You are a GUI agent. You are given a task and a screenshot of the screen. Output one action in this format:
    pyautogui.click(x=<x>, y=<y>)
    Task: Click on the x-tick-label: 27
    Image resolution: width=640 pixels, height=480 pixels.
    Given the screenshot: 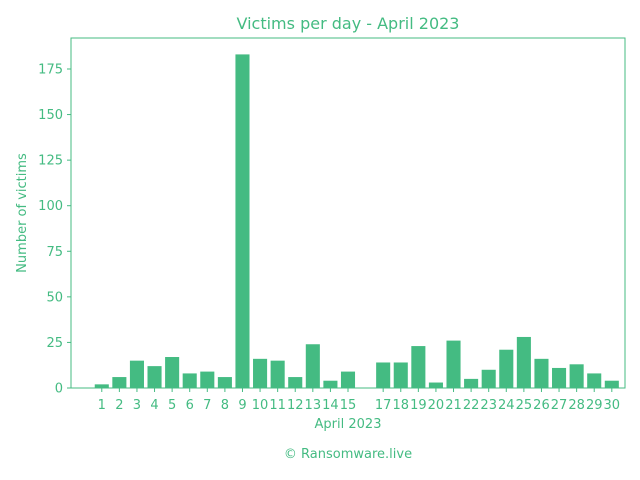 What is the action you would take?
    pyautogui.click(x=559, y=405)
    